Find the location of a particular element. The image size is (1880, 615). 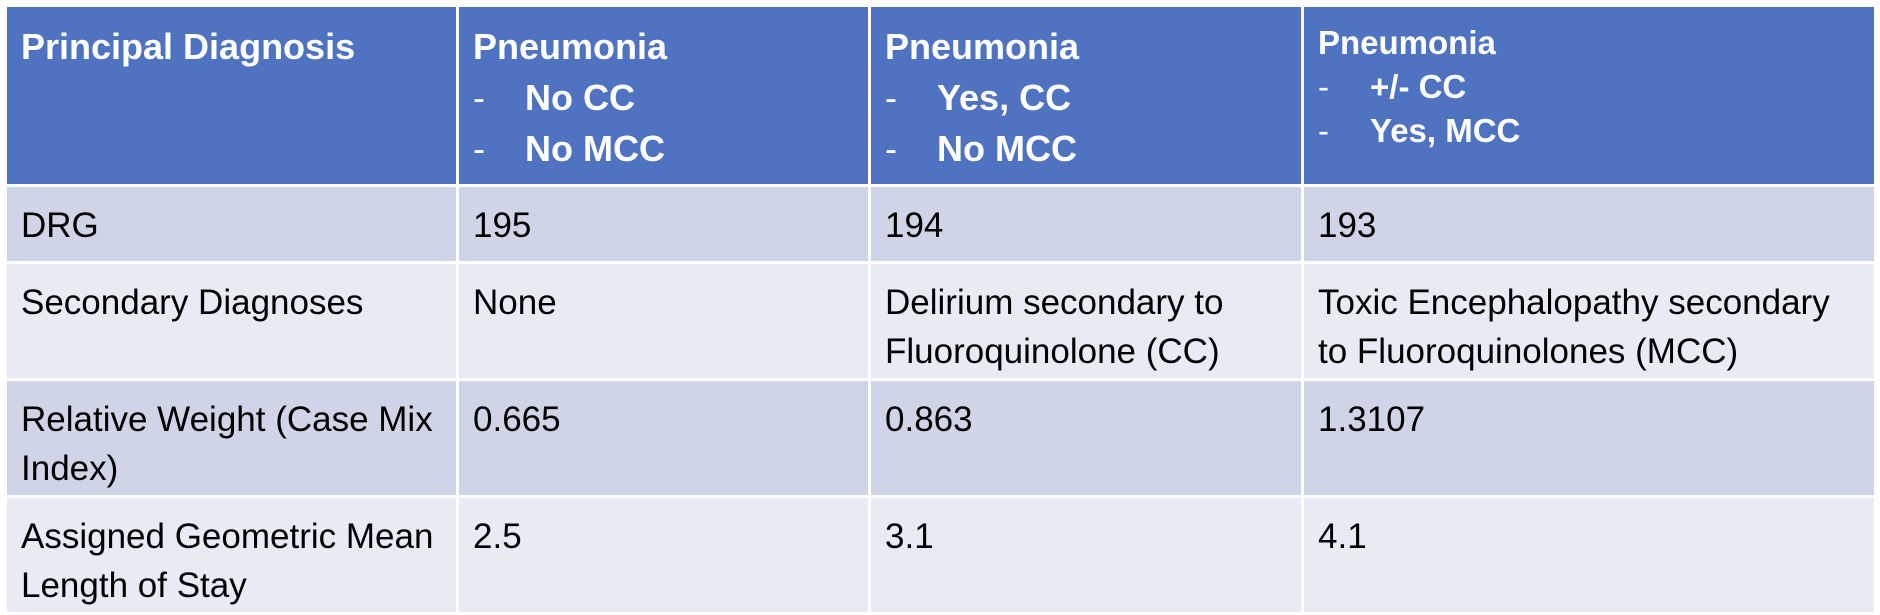

header-column-1: Pneumonia - No CC - No MCC is located at coordinates (663, 95).